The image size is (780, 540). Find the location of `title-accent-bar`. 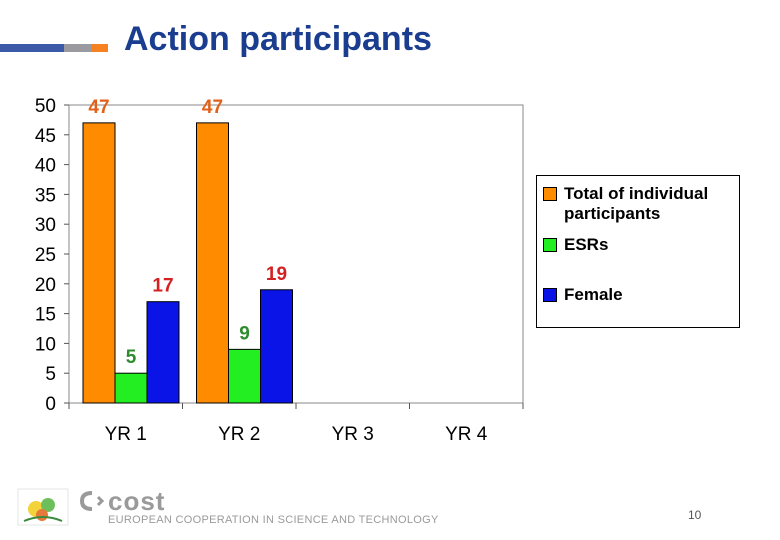

title-accent-bar is located at coordinates (54, 48).